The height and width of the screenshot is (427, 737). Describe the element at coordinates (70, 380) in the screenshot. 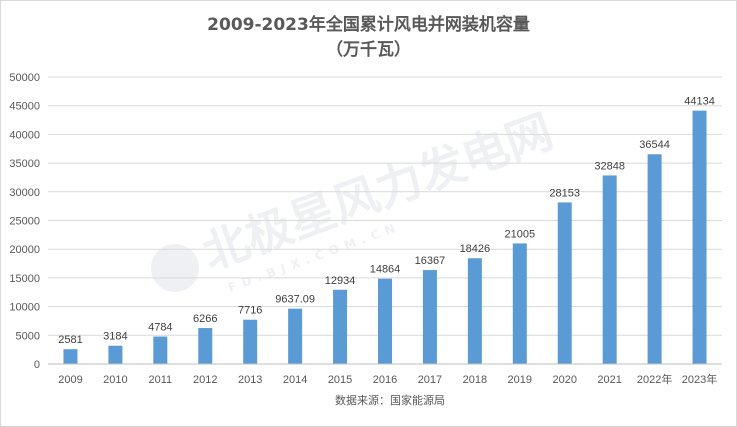

I see `x-tick-label: 2009` at that location.